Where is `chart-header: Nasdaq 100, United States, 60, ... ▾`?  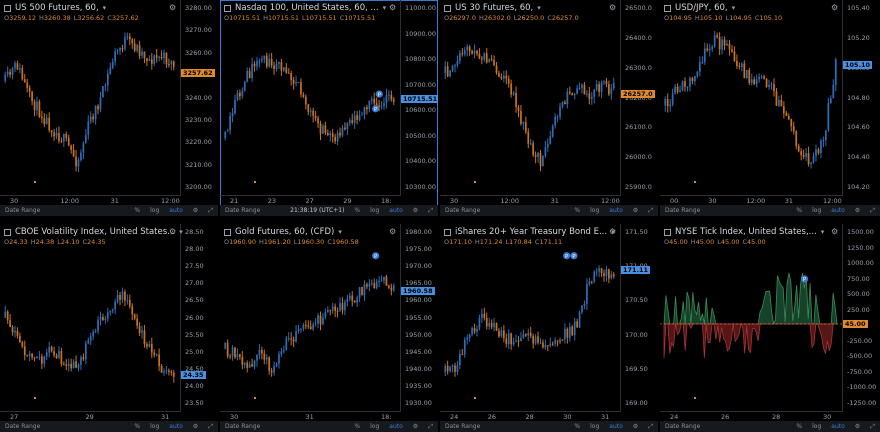 chart-header: Nasdaq 100, United States, 60, ... ▾ is located at coordinates (305, 8).